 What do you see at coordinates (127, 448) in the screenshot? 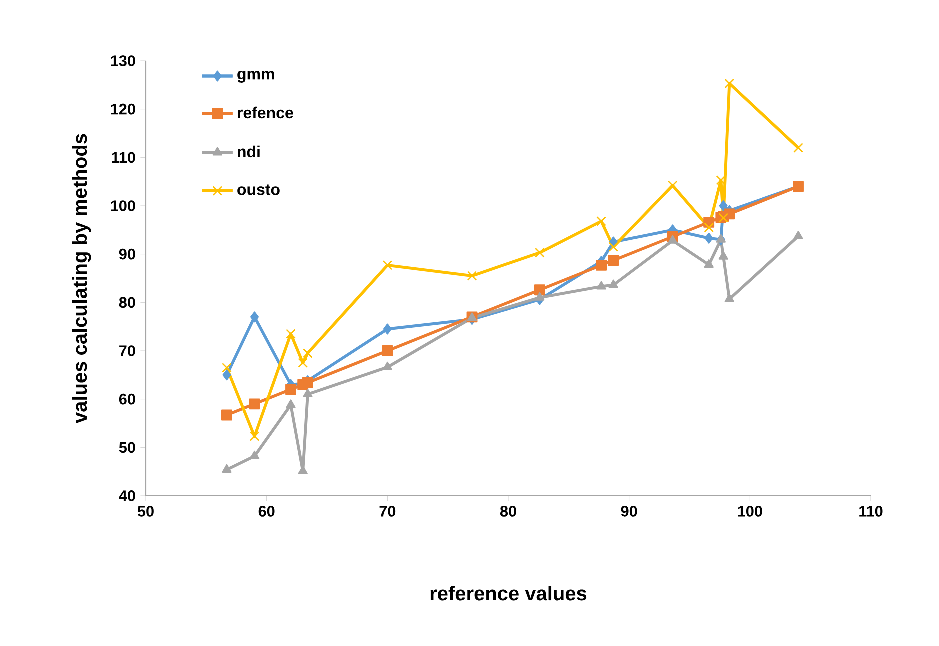
I see `y-tick-label: 50` at bounding box center [127, 448].